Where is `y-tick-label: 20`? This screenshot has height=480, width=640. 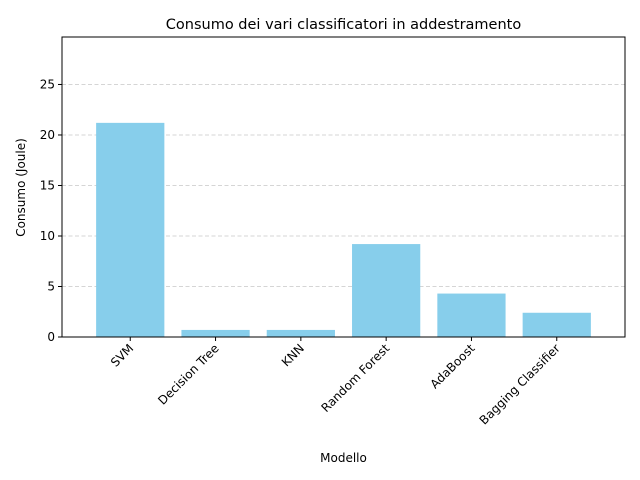
y-tick-label: 20 is located at coordinates (47, 135).